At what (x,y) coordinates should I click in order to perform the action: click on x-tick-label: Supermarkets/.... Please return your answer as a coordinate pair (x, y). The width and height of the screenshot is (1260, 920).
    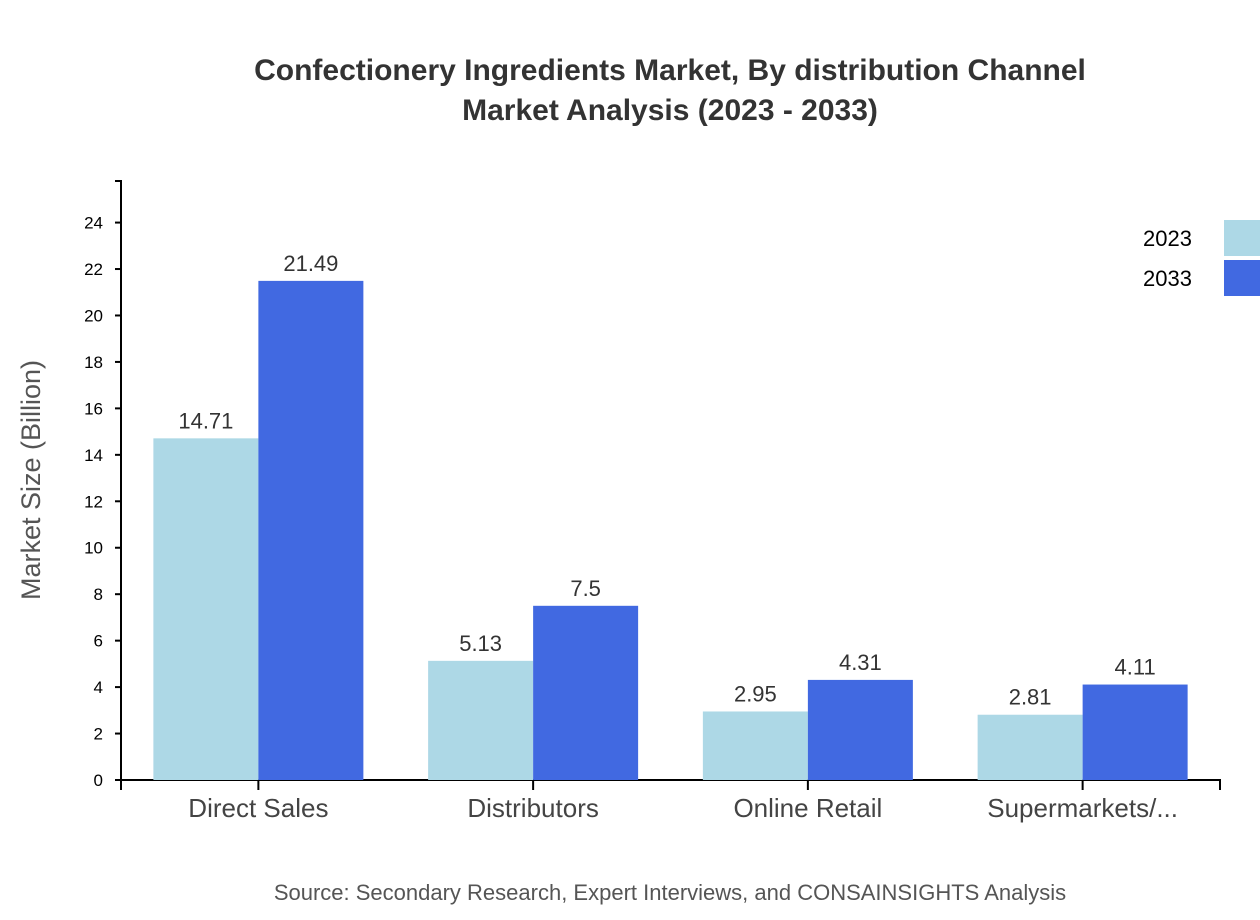
    Looking at the image, I should click on (1082, 808).